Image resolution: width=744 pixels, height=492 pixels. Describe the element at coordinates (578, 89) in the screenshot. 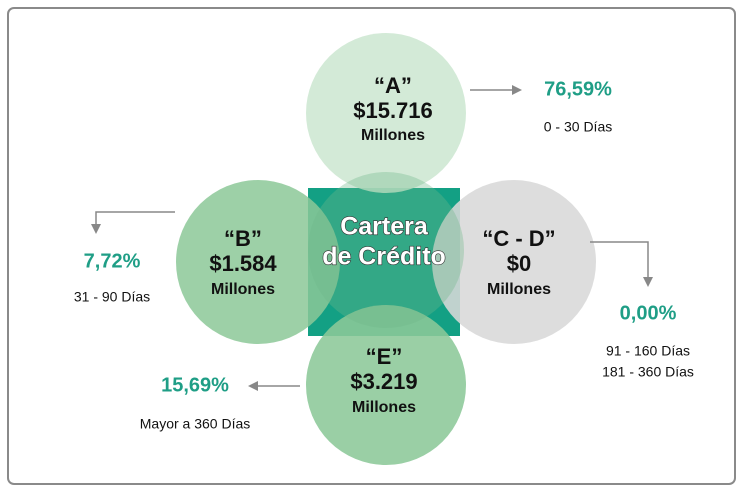

I see `segment-percent: 76,59%` at that location.